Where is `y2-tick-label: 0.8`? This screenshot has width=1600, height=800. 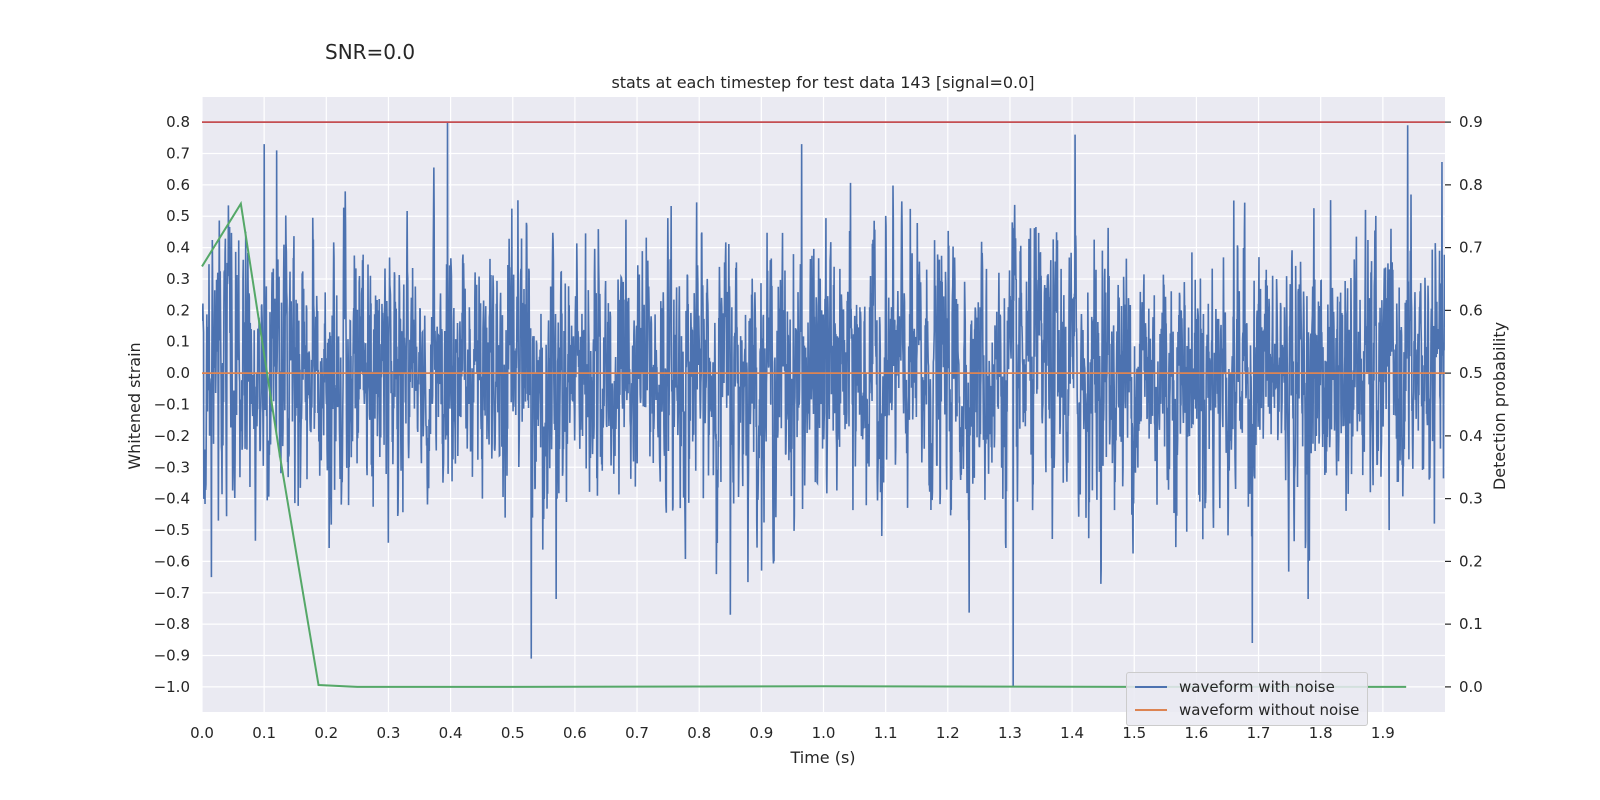 y2-tick-label: 0.8 is located at coordinates (1471, 185).